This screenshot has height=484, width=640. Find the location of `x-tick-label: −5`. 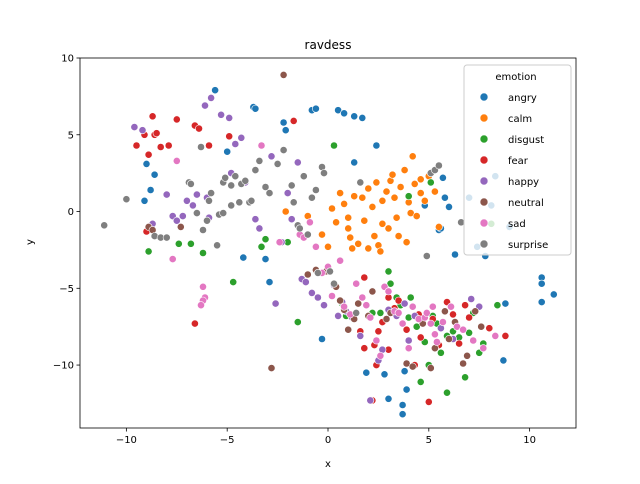

x-tick-label: −5 is located at coordinates (227, 440).